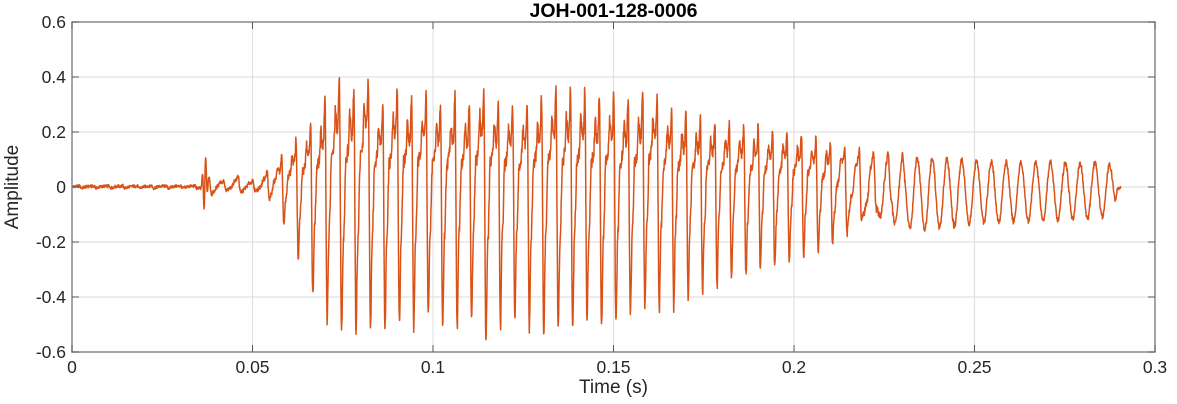 This screenshot has height=404, width=1177. I want to click on x-tick-label: 0.3, so click(1155, 367).